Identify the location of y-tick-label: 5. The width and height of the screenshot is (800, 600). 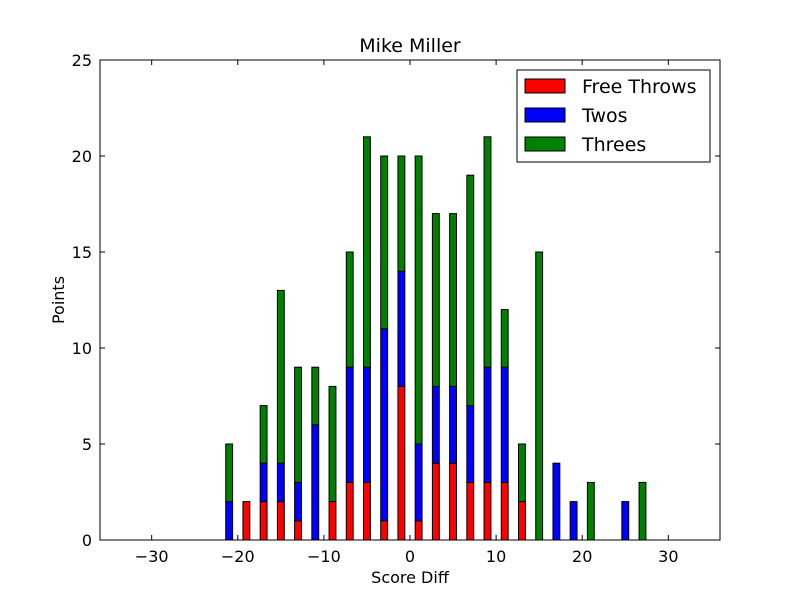
(87, 444).